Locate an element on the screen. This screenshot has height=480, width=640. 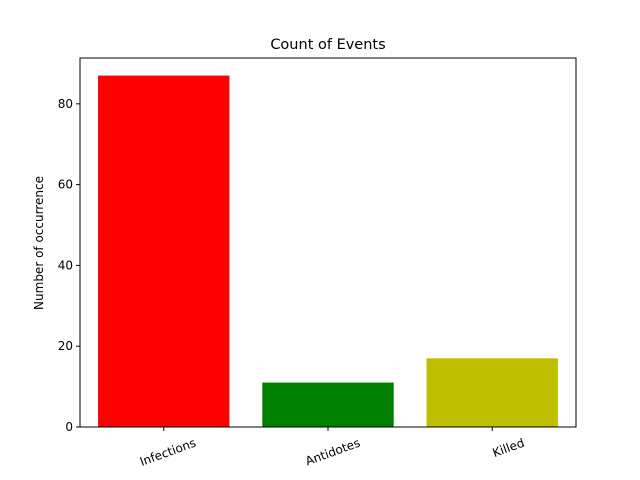
y-tick-label: 60 is located at coordinates (65, 185).